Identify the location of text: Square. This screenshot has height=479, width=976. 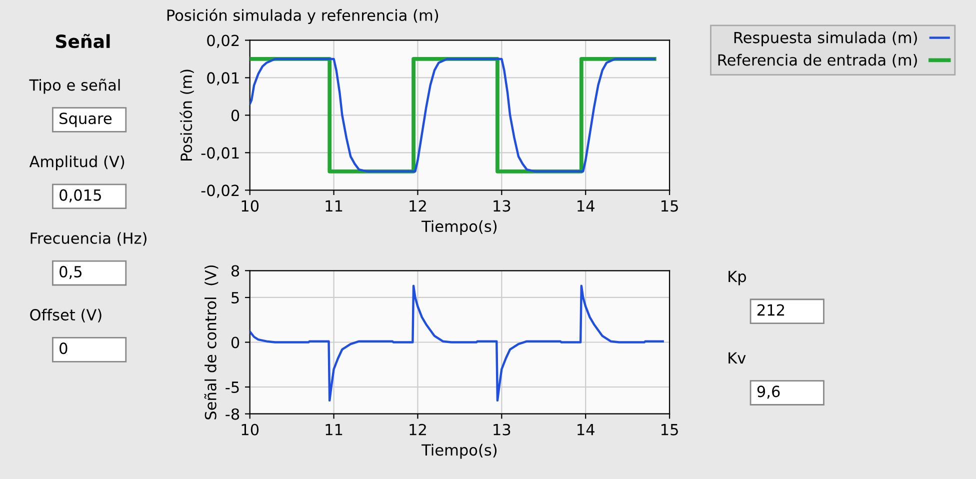
(86, 120).